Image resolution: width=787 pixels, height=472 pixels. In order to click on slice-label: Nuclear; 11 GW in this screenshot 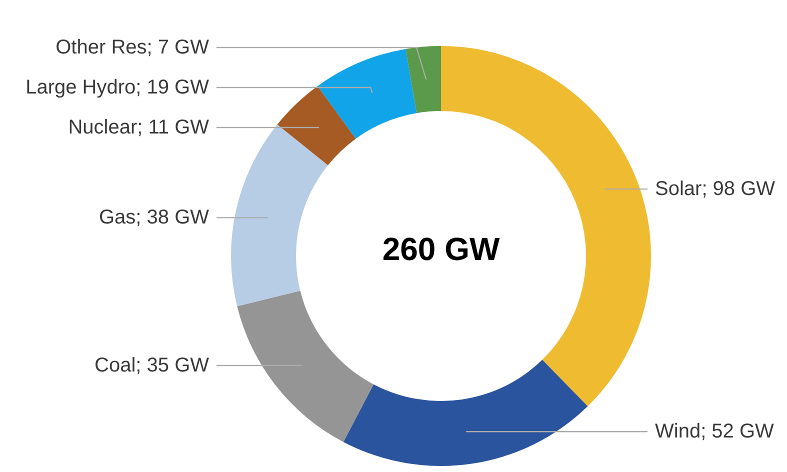, I will do `click(139, 127)`.